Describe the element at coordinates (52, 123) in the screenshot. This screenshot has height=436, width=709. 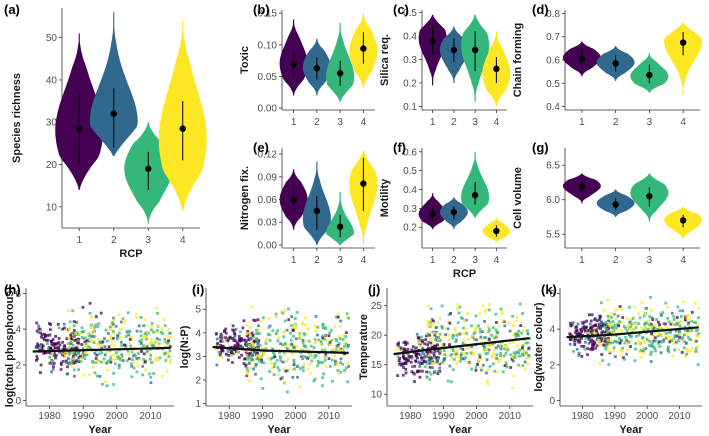
I see `y-tick-label: 30` at that location.